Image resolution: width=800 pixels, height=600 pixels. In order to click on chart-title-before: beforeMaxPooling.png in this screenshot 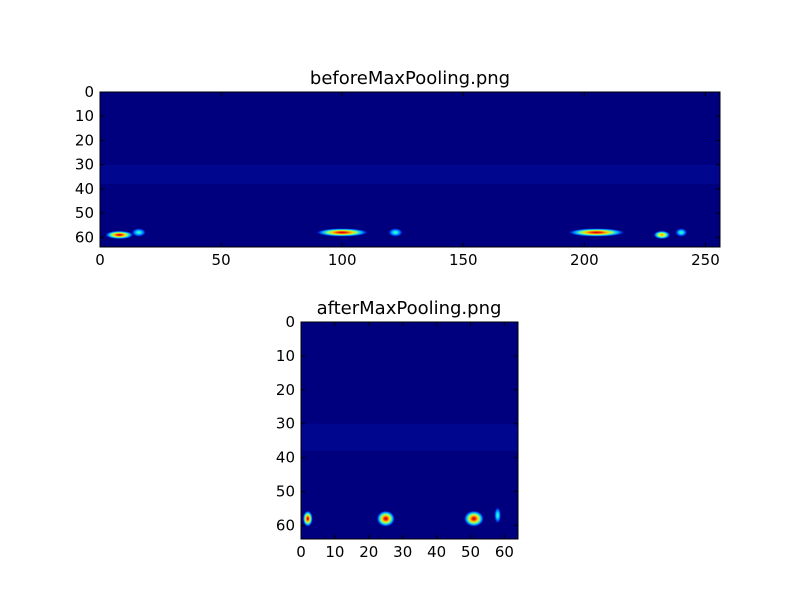, I will do `click(410, 78)`.